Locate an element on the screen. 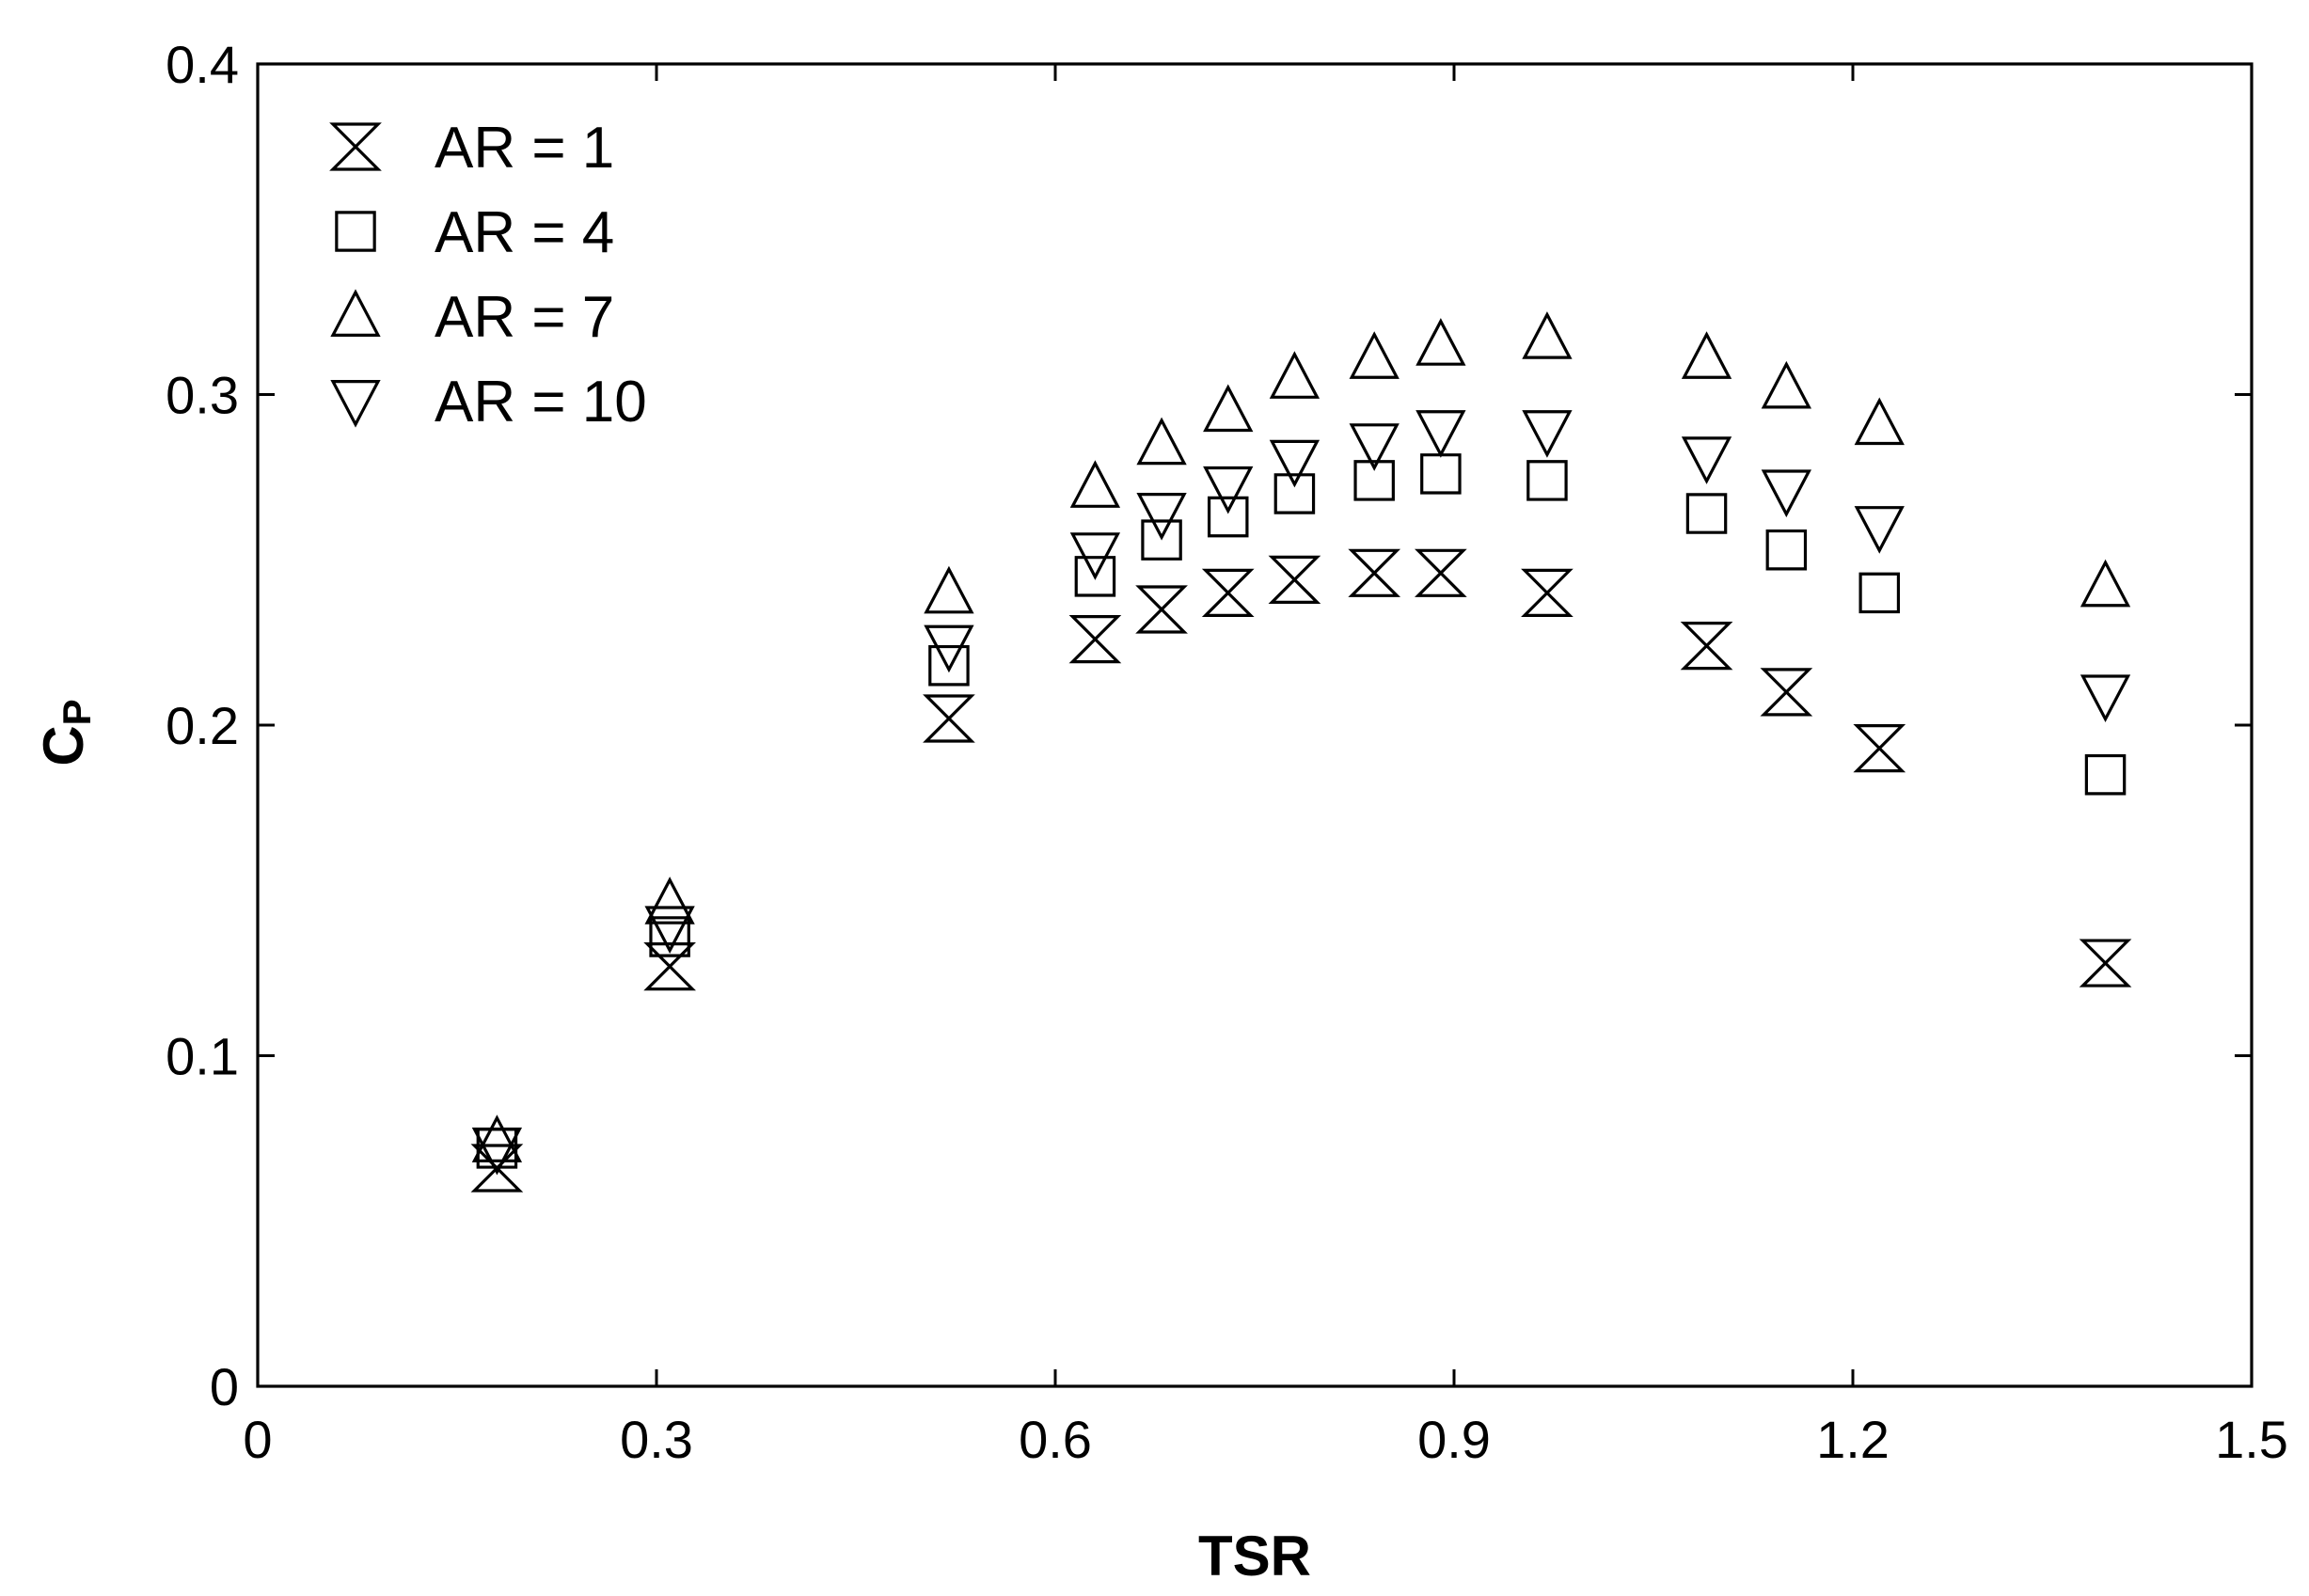 This screenshot has width=2309, height=1596. x-tick-label: 0.6 is located at coordinates (1056, 1439).